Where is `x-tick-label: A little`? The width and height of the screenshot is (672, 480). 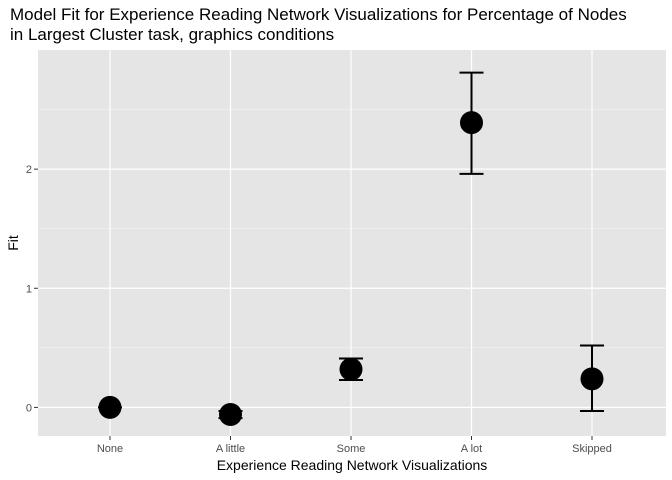 x-tick-label: A little is located at coordinates (230, 449).